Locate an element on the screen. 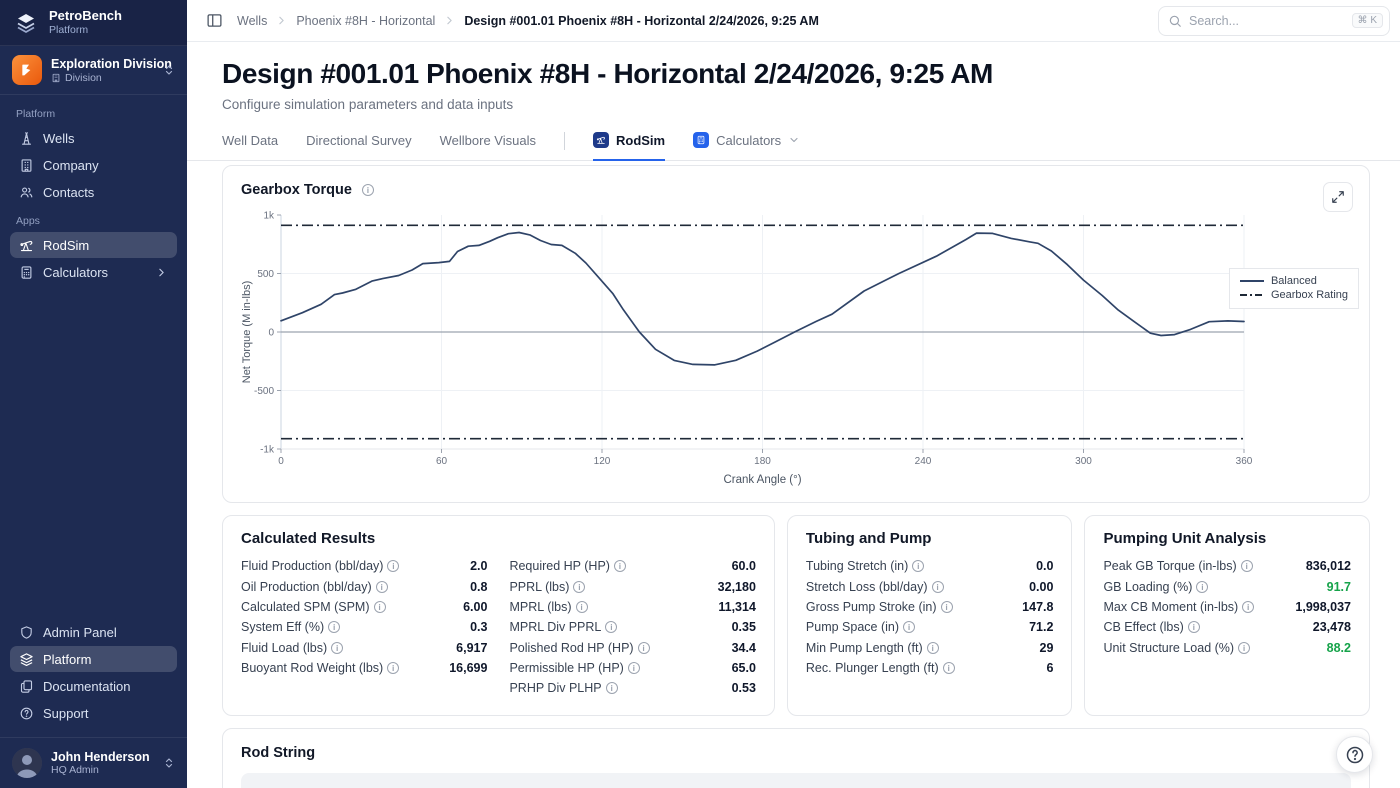 The width and height of the screenshot is (1400, 788). metric-value: 0.8 is located at coordinates (479, 586).